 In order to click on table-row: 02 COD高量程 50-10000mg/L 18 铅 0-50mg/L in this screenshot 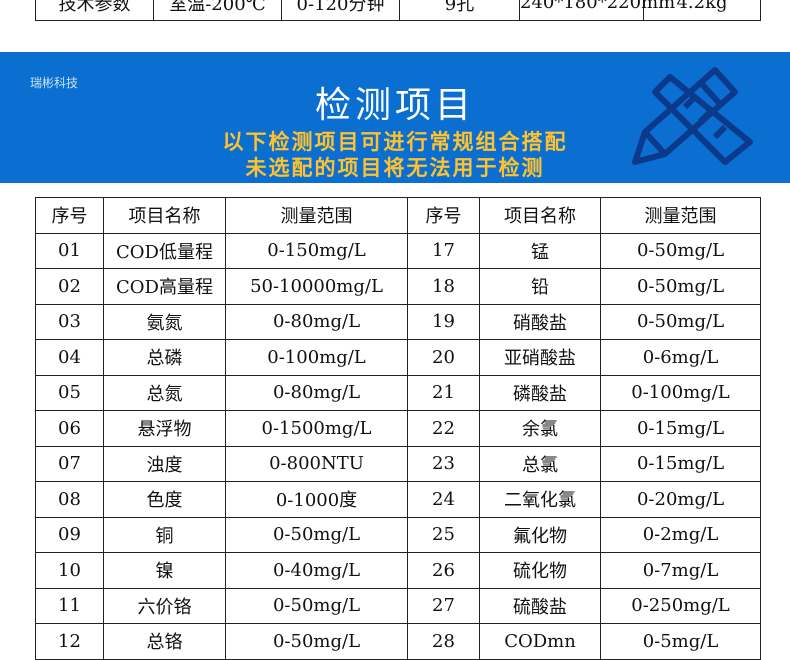, I will do `click(398, 286)`.